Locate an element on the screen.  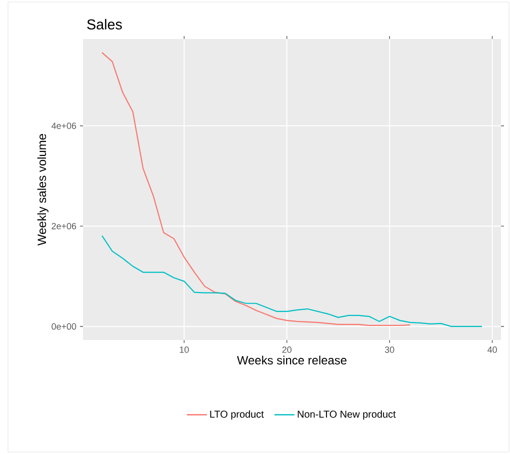
x-tick-label: 40 is located at coordinates (492, 349).